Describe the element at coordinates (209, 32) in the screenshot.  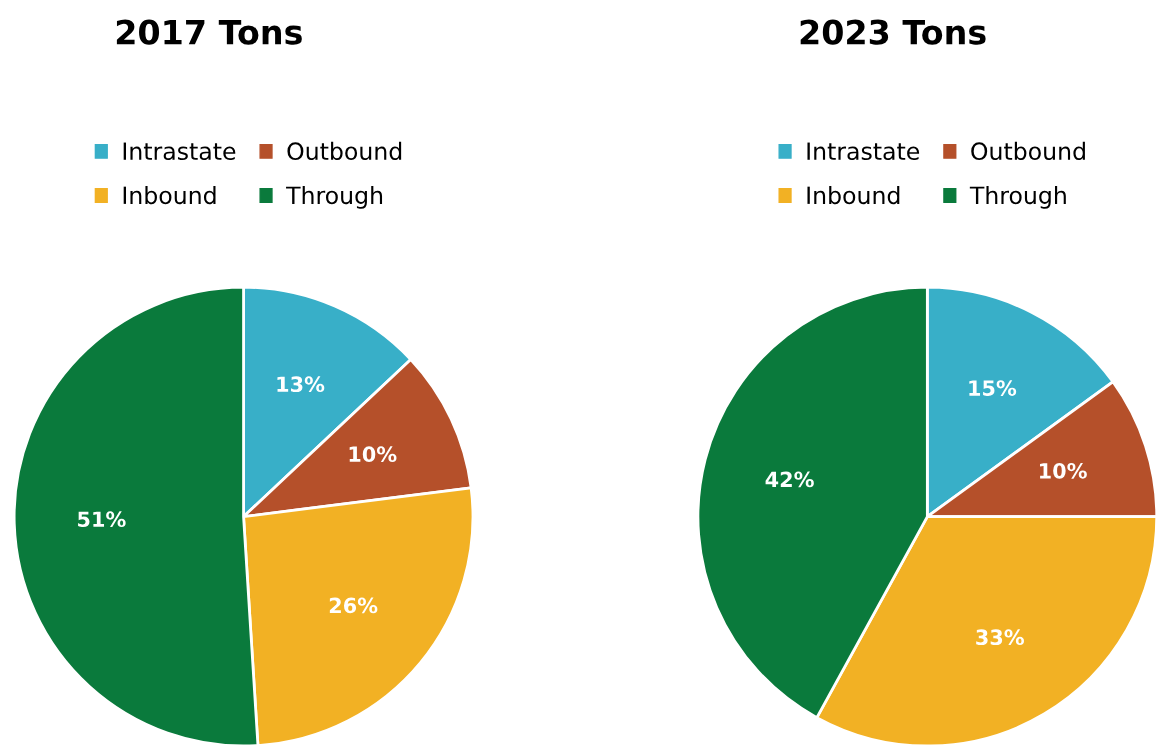
I see `chart-title: 2017 Tons` at that location.